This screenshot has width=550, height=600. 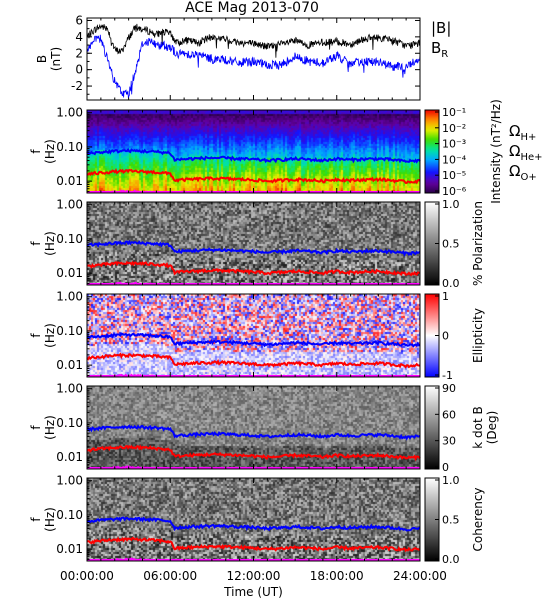 What do you see at coordinates (478, 243) in the screenshot?
I see `colorbar-label: % Polarization` at bounding box center [478, 243].